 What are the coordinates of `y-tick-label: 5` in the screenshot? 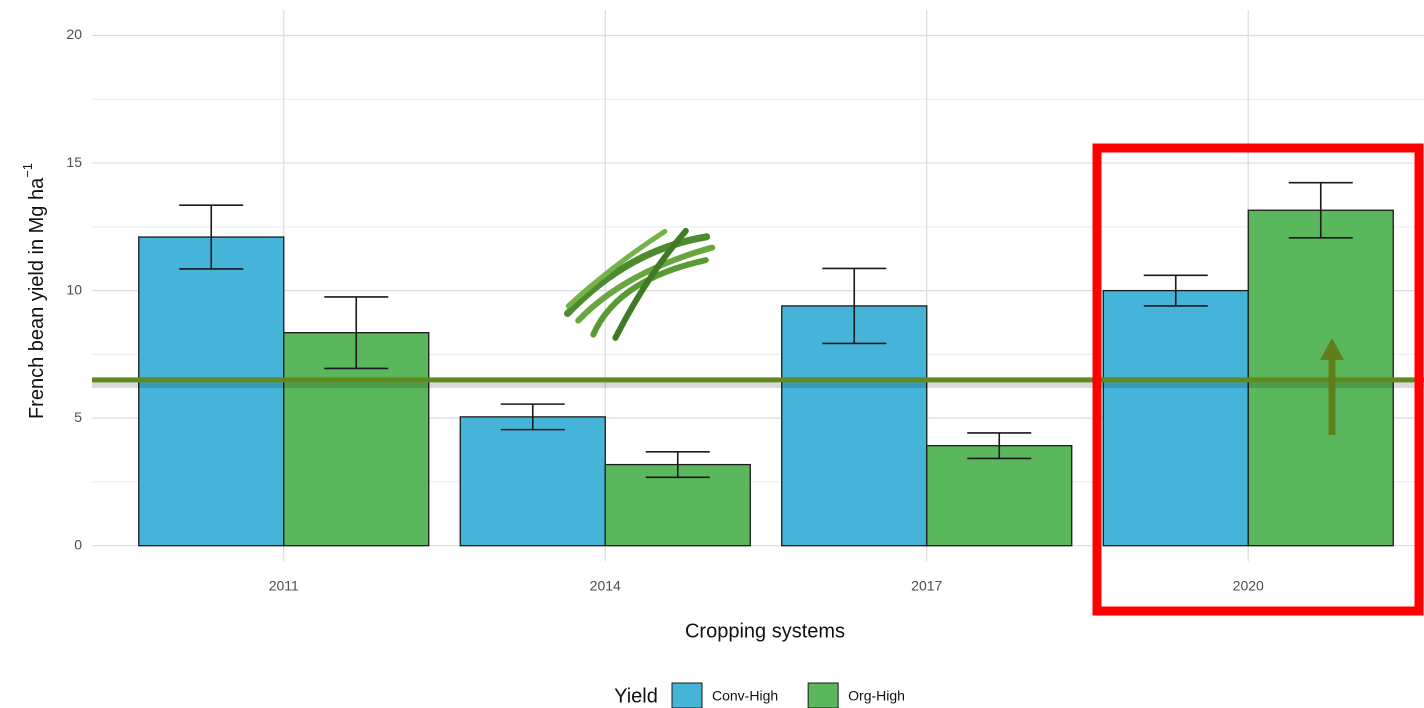 It's located at (78, 417).